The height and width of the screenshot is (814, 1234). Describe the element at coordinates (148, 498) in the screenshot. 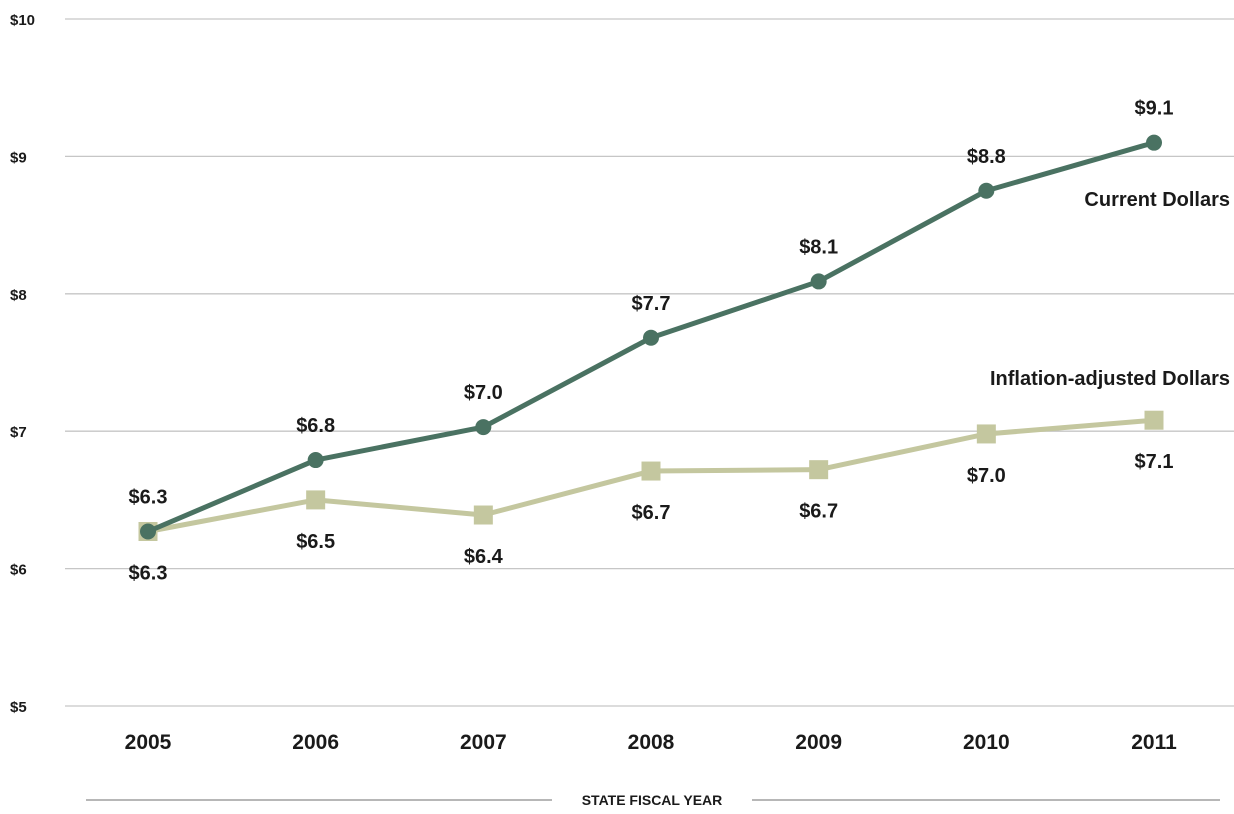

I see `data-label-current-dollars: $6.3` at that location.